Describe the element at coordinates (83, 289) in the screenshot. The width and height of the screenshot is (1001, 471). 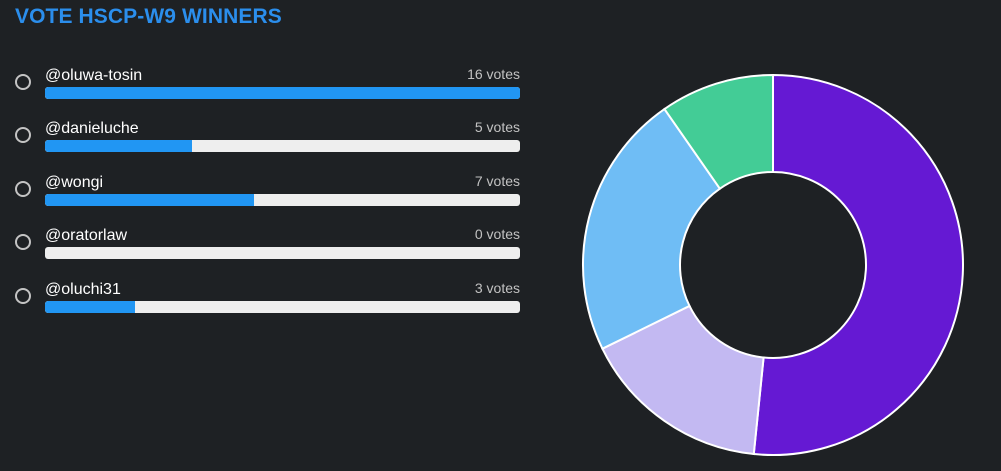
I see `option-label: @oluchi31` at that location.